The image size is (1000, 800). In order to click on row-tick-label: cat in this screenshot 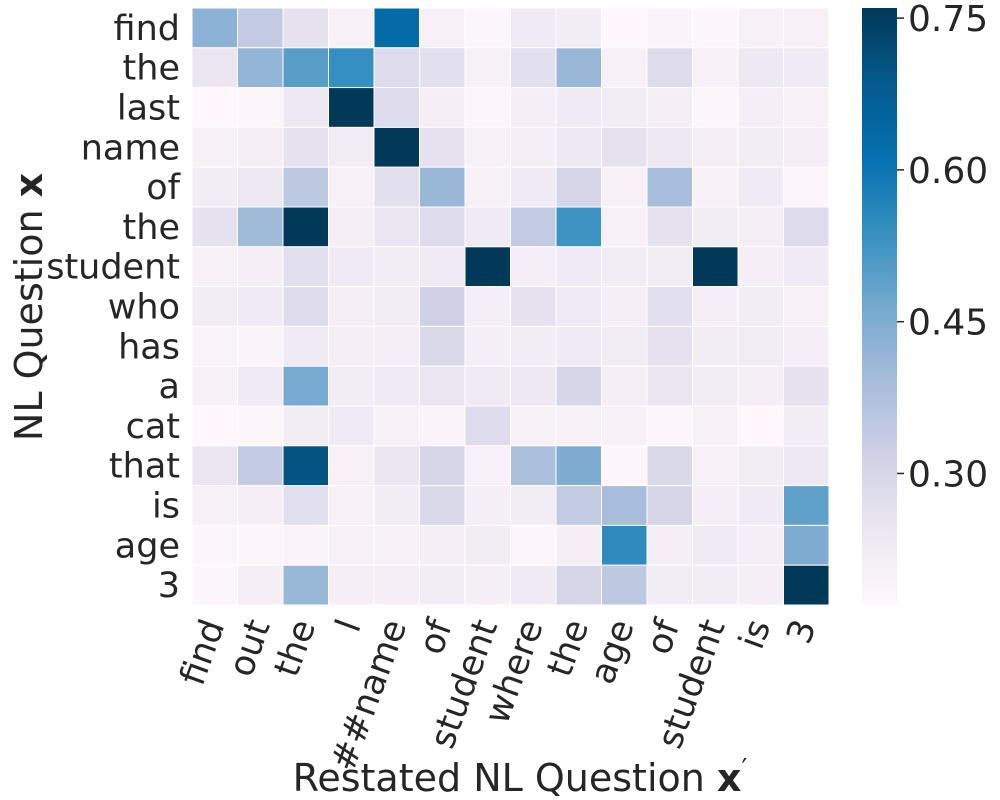, I will do `click(153, 427)`.